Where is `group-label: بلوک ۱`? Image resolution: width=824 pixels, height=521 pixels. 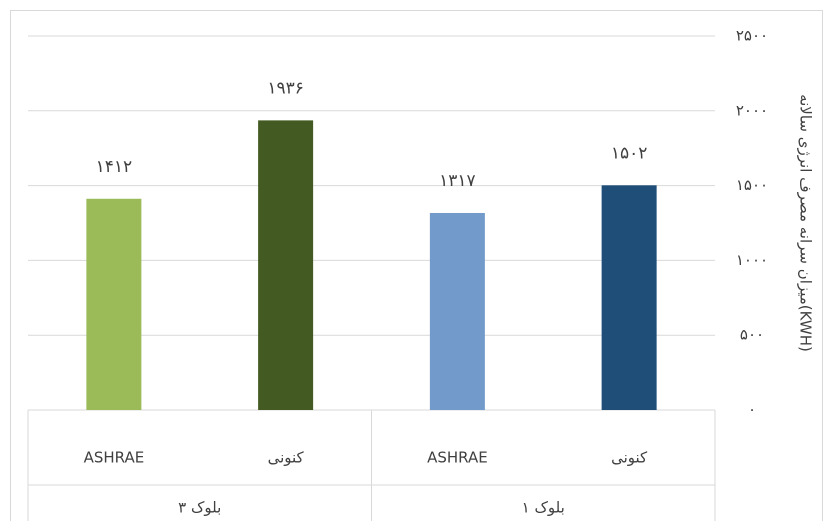
group-label: بلوک ۱ is located at coordinates (543, 508).